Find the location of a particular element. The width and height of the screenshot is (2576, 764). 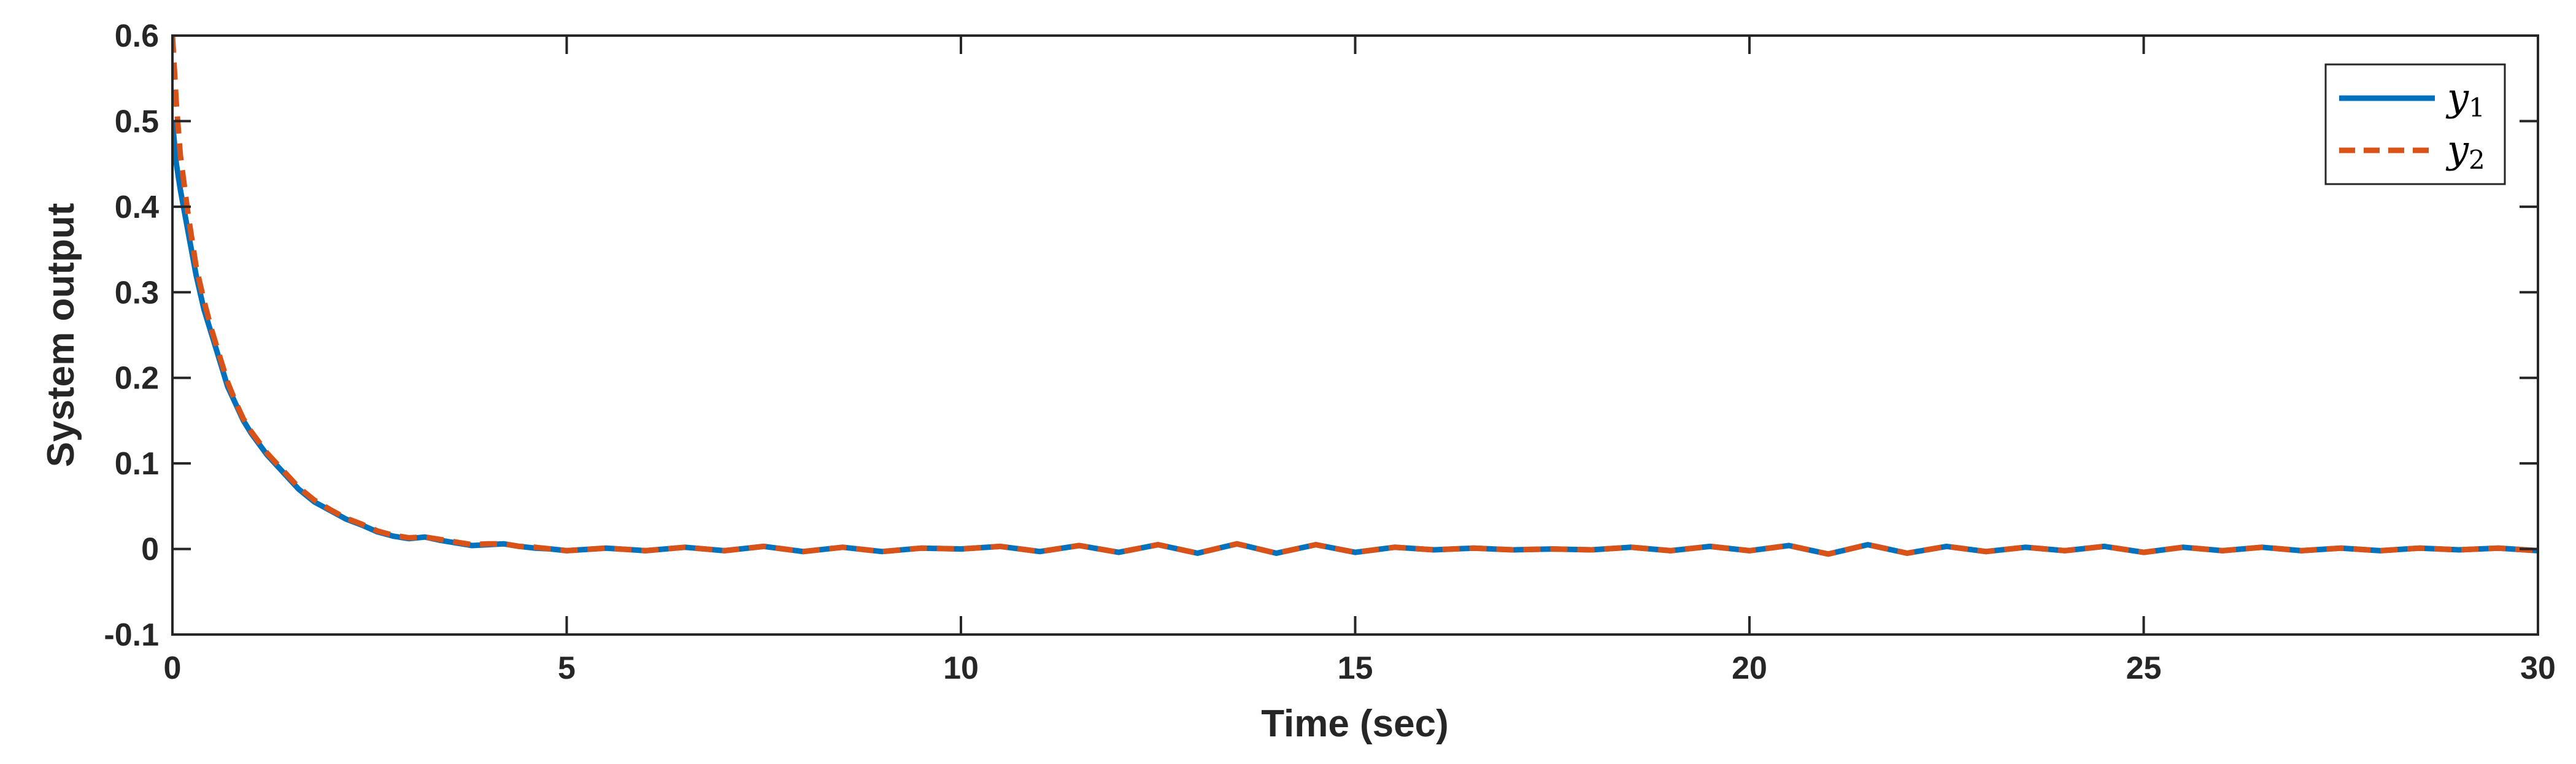

x-tick-label: 5 is located at coordinates (567, 668).